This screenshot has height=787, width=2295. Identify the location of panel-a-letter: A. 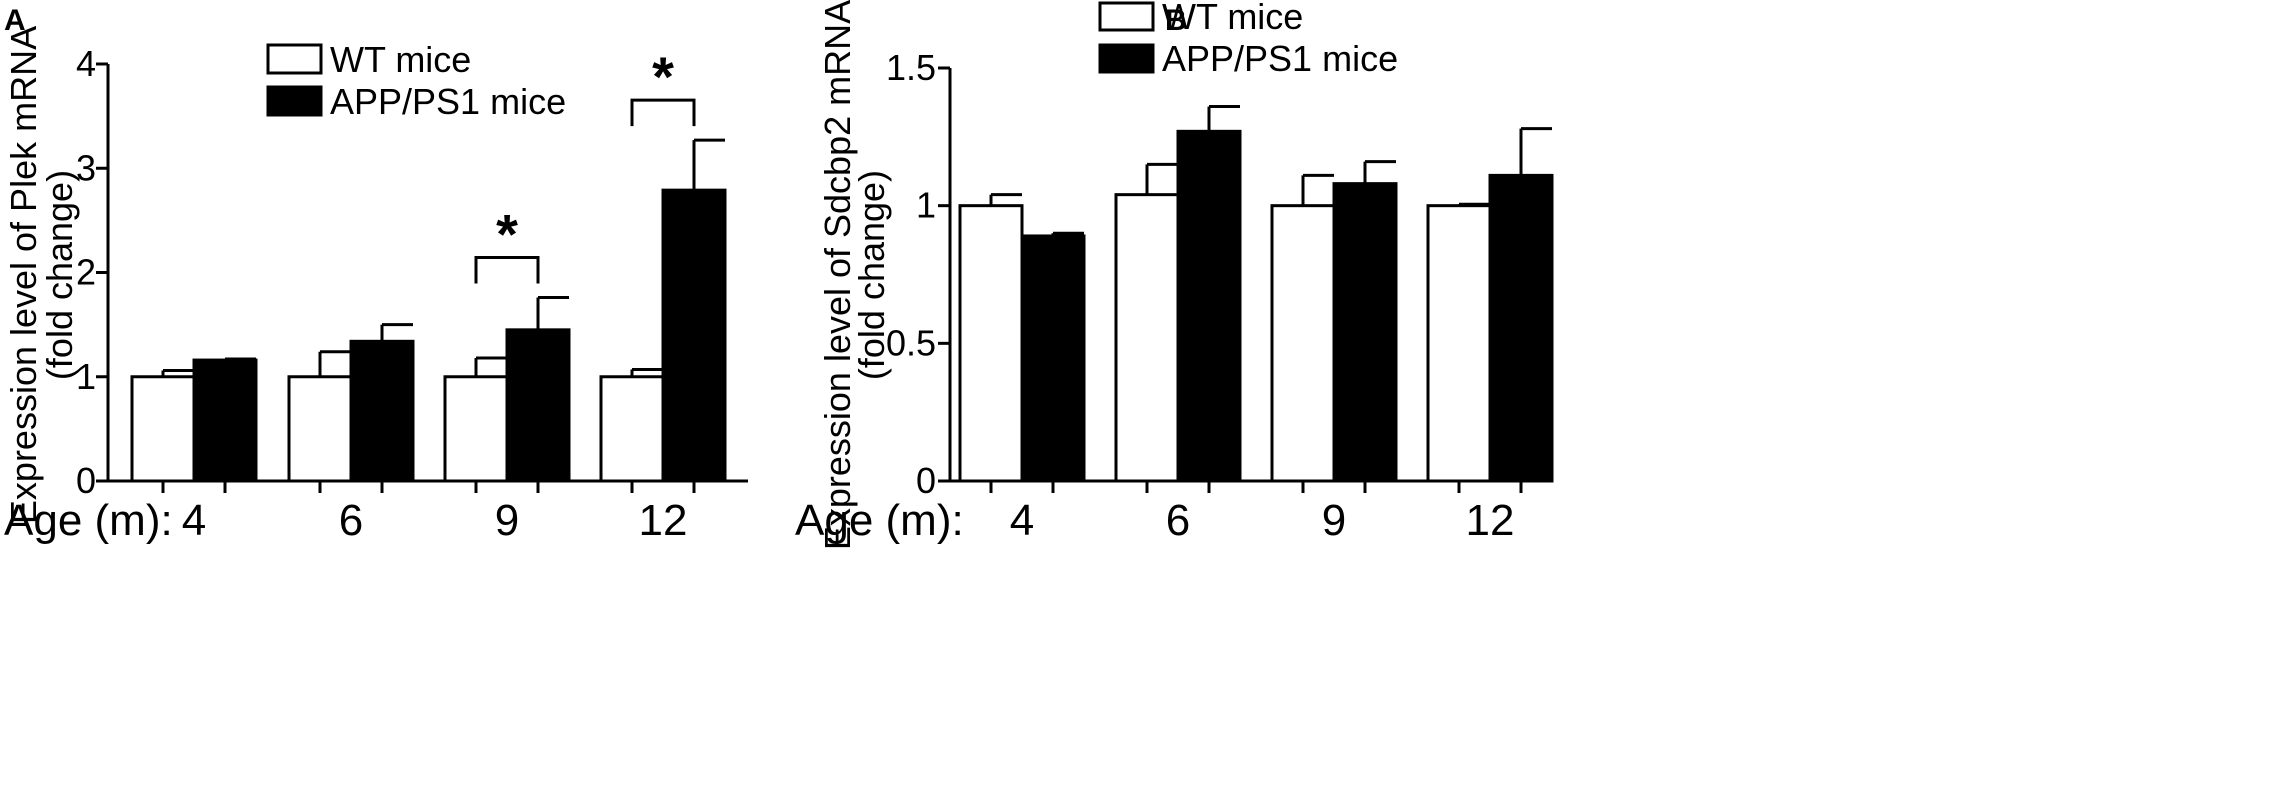
(15, 20).